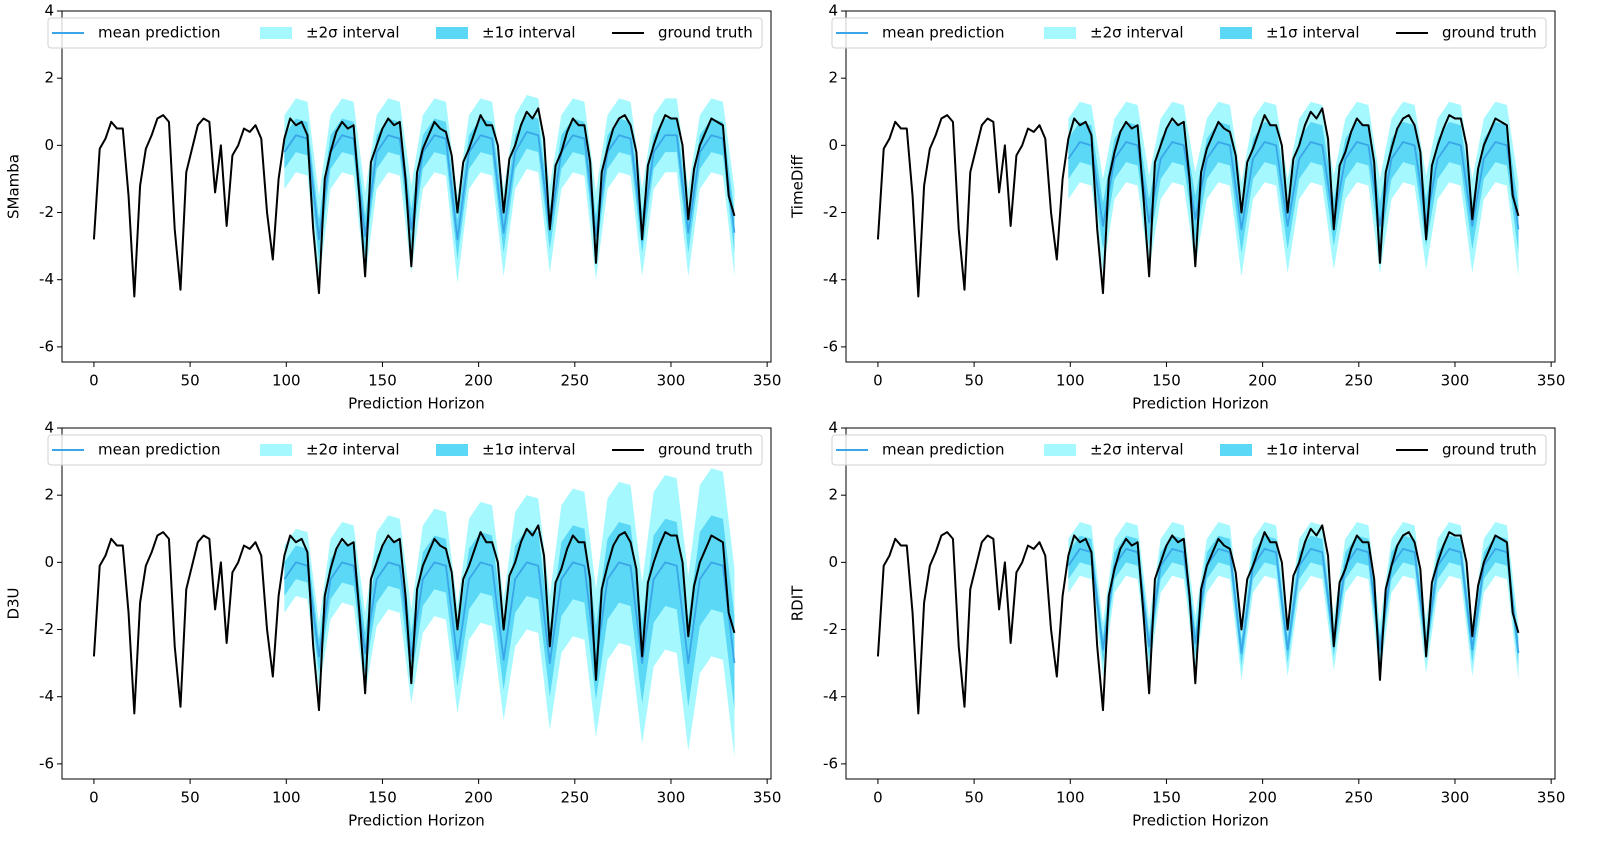 This screenshot has height=848, width=1604. What do you see at coordinates (798, 603) in the screenshot?
I see `y-axis-label: RDIT` at bounding box center [798, 603].